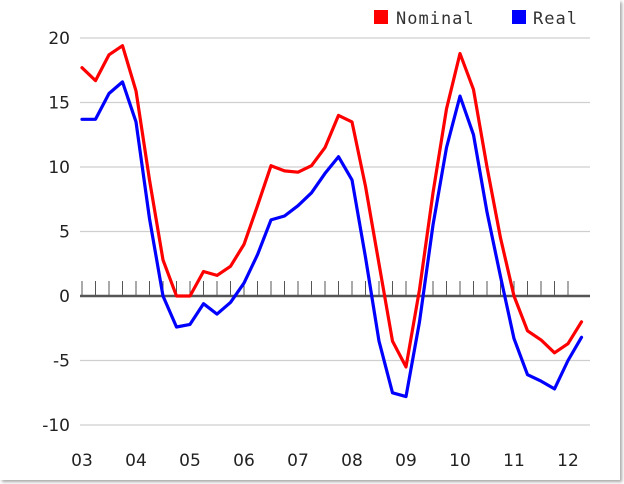 This screenshot has height=484, width=624. What do you see at coordinates (59, 104) in the screenshot?
I see `y-tick-label: 15` at bounding box center [59, 104].